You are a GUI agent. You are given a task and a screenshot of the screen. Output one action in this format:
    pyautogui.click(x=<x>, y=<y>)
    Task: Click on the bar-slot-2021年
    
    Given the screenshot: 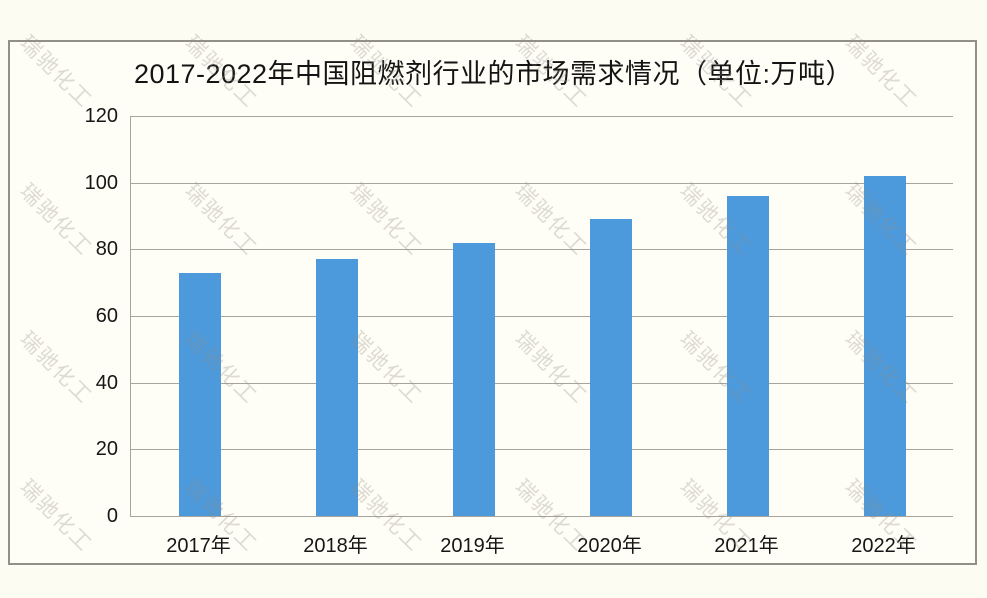 What is the action you would take?
    pyautogui.click(x=747, y=316)
    